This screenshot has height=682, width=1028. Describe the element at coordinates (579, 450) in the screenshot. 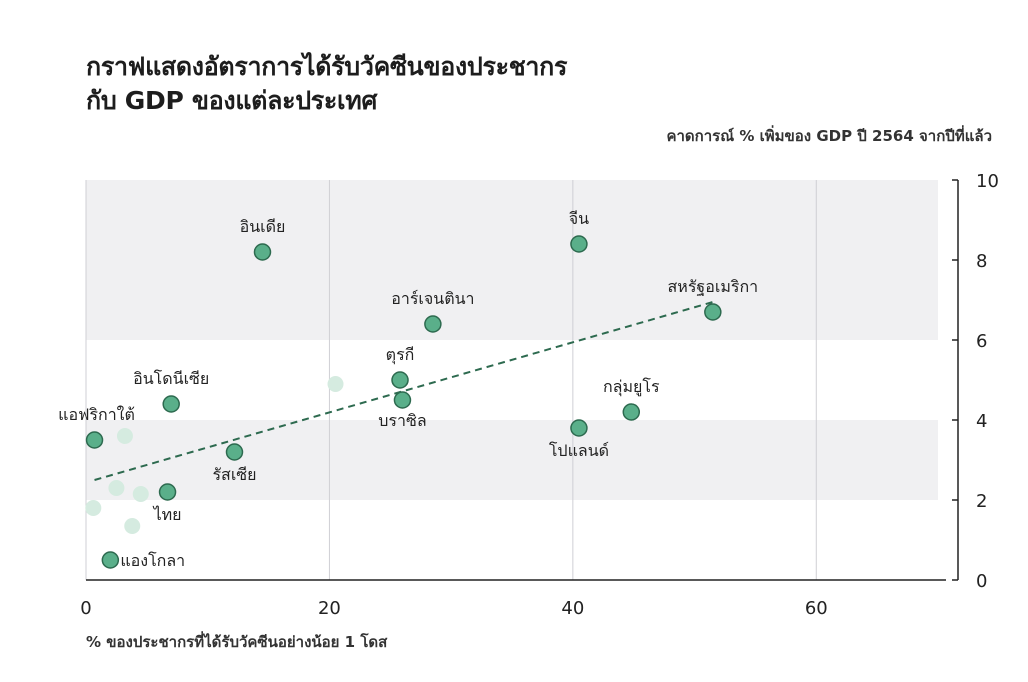

I see `point-label: โปแลนด์` at that location.